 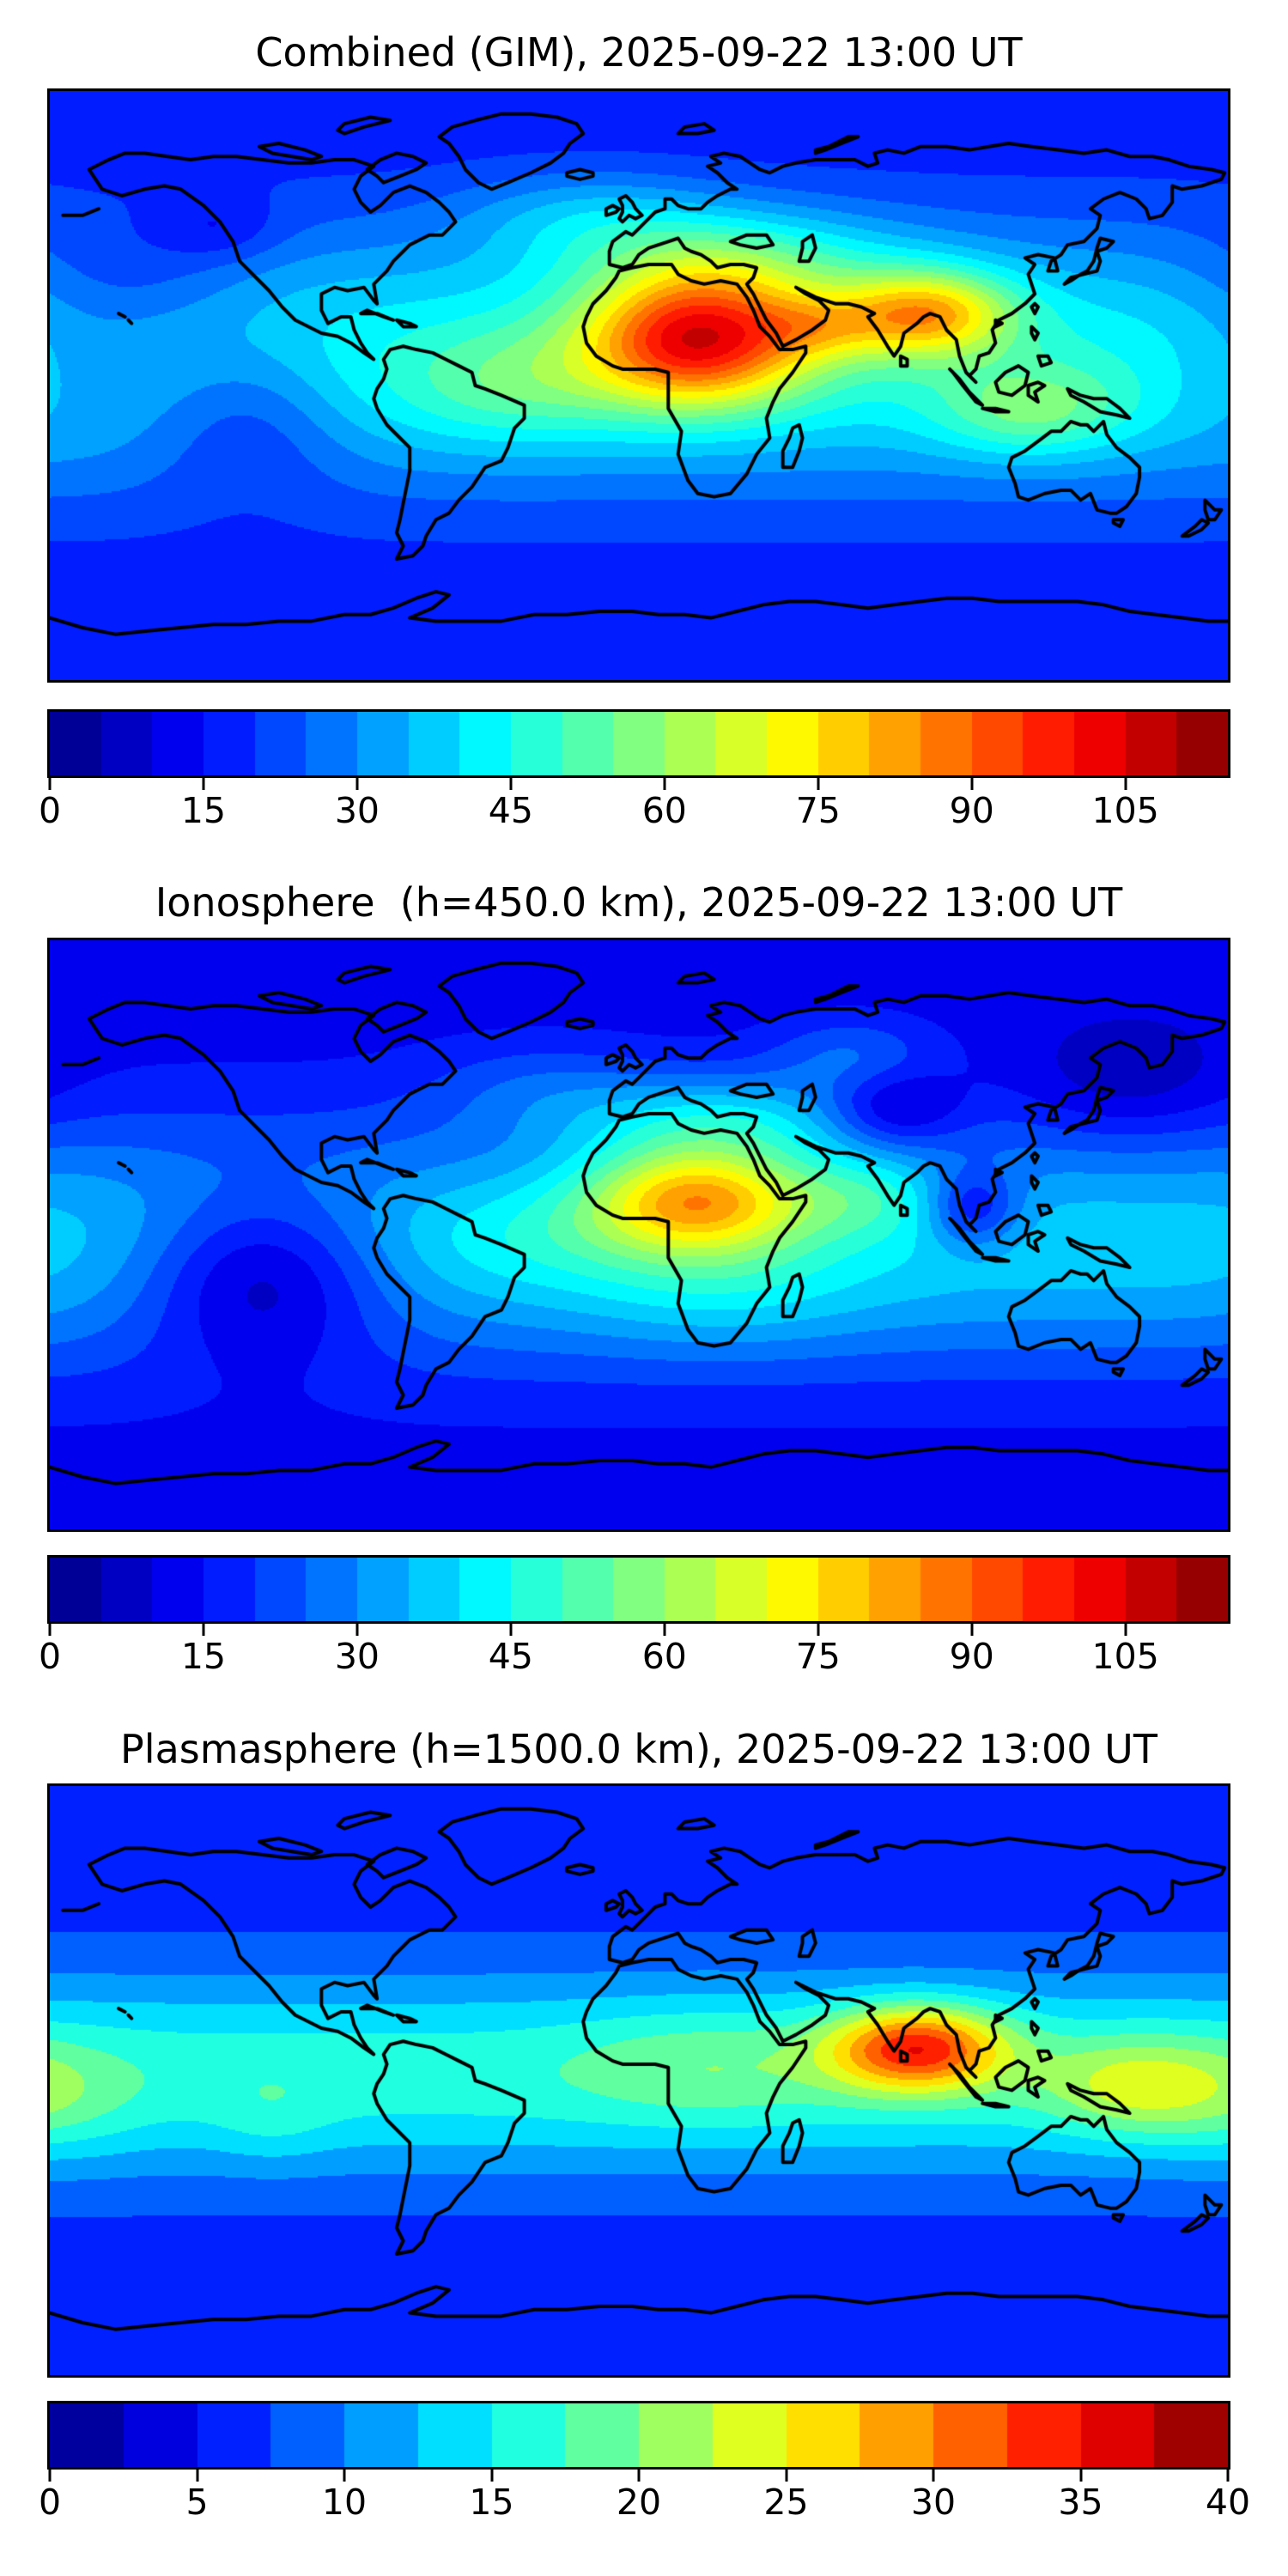 What do you see at coordinates (639, 2502) in the screenshot?
I see `colorbar-tick-label: 20` at bounding box center [639, 2502].